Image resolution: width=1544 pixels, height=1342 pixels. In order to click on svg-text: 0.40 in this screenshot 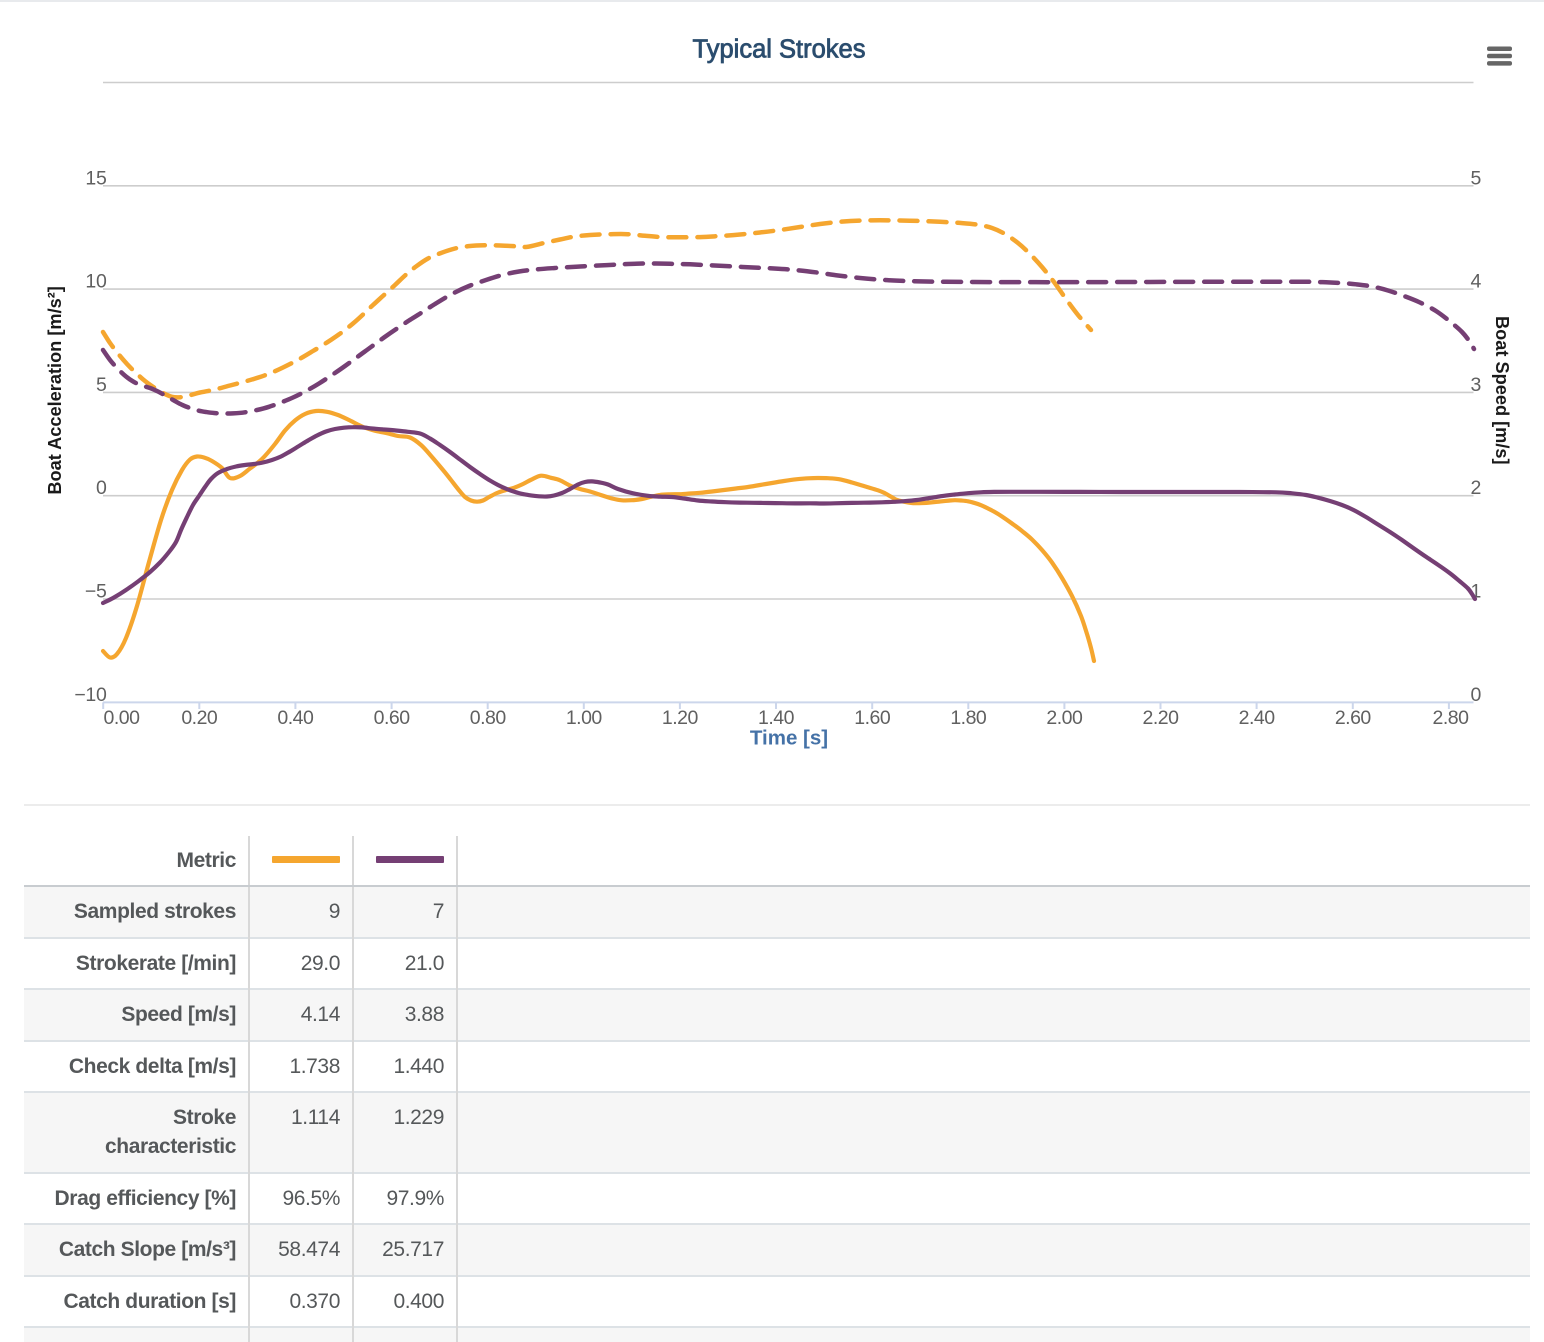, I will do `click(295, 718)`.